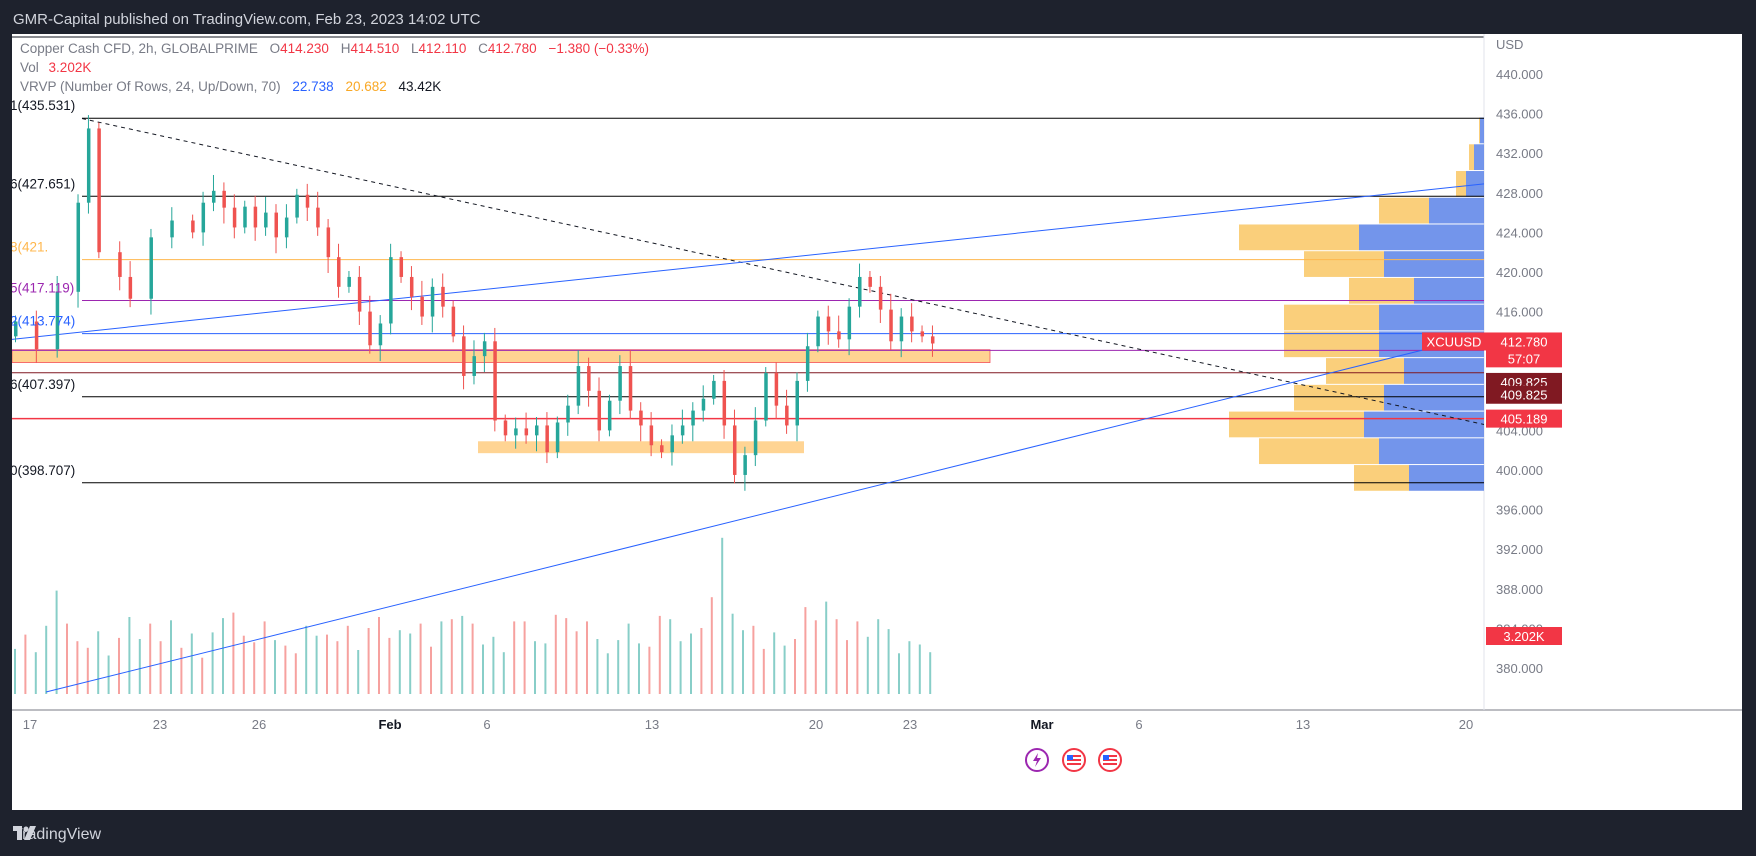 The width and height of the screenshot is (1756, 856). I want to click on price-tick: 420.000, so click(1519, 272).